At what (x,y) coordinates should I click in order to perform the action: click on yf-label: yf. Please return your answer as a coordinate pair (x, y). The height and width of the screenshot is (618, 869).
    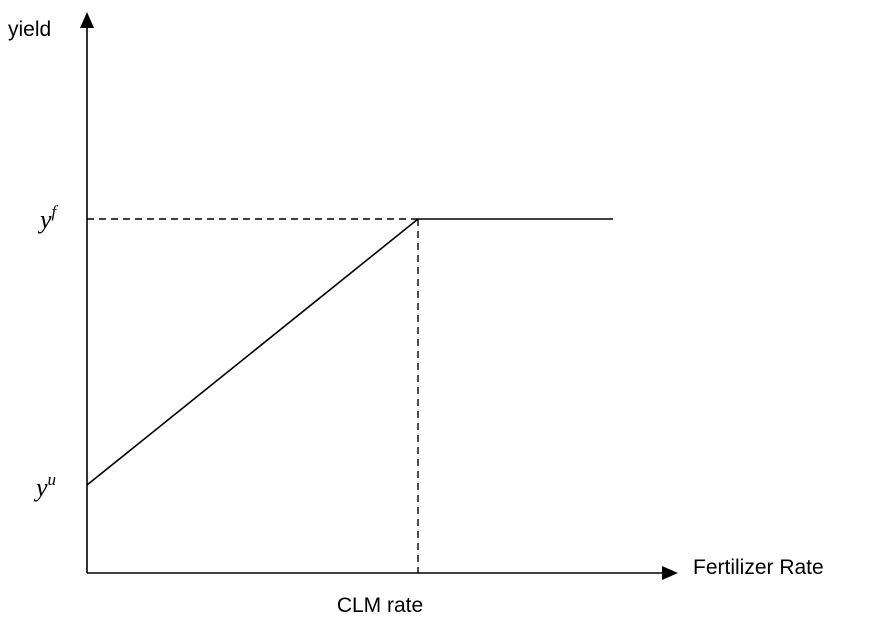
    Looking at the image, I should click on (48, 218).